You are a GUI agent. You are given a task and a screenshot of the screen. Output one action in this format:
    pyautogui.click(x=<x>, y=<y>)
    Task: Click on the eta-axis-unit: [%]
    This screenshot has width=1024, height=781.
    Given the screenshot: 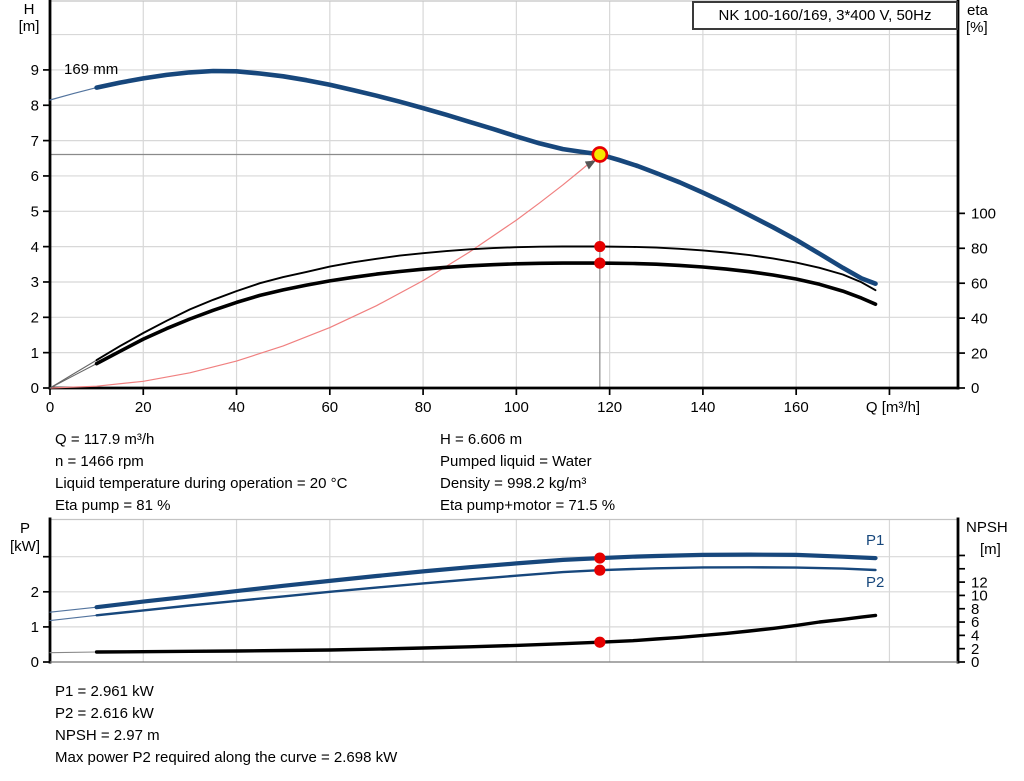 What is the action you would take?
    pyautogui.click(x=977, y=27)
    